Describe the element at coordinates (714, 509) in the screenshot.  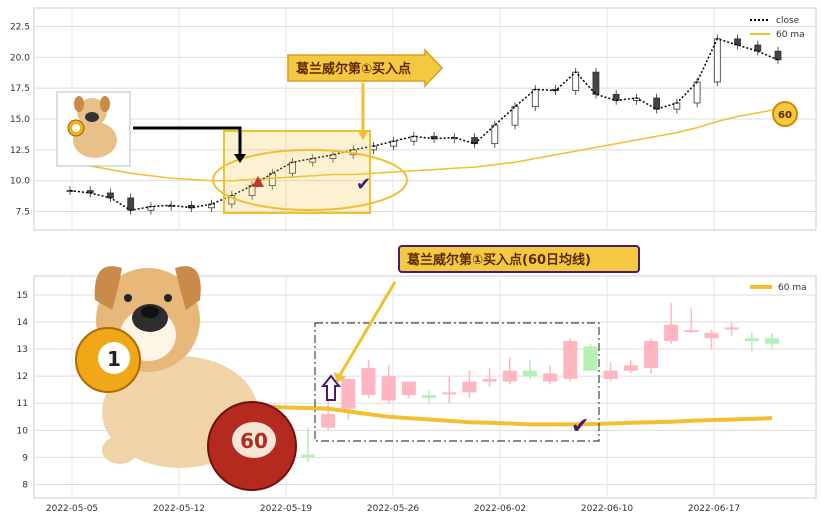
I see `bottom-xtick-label: 2022-06-17` at that location.